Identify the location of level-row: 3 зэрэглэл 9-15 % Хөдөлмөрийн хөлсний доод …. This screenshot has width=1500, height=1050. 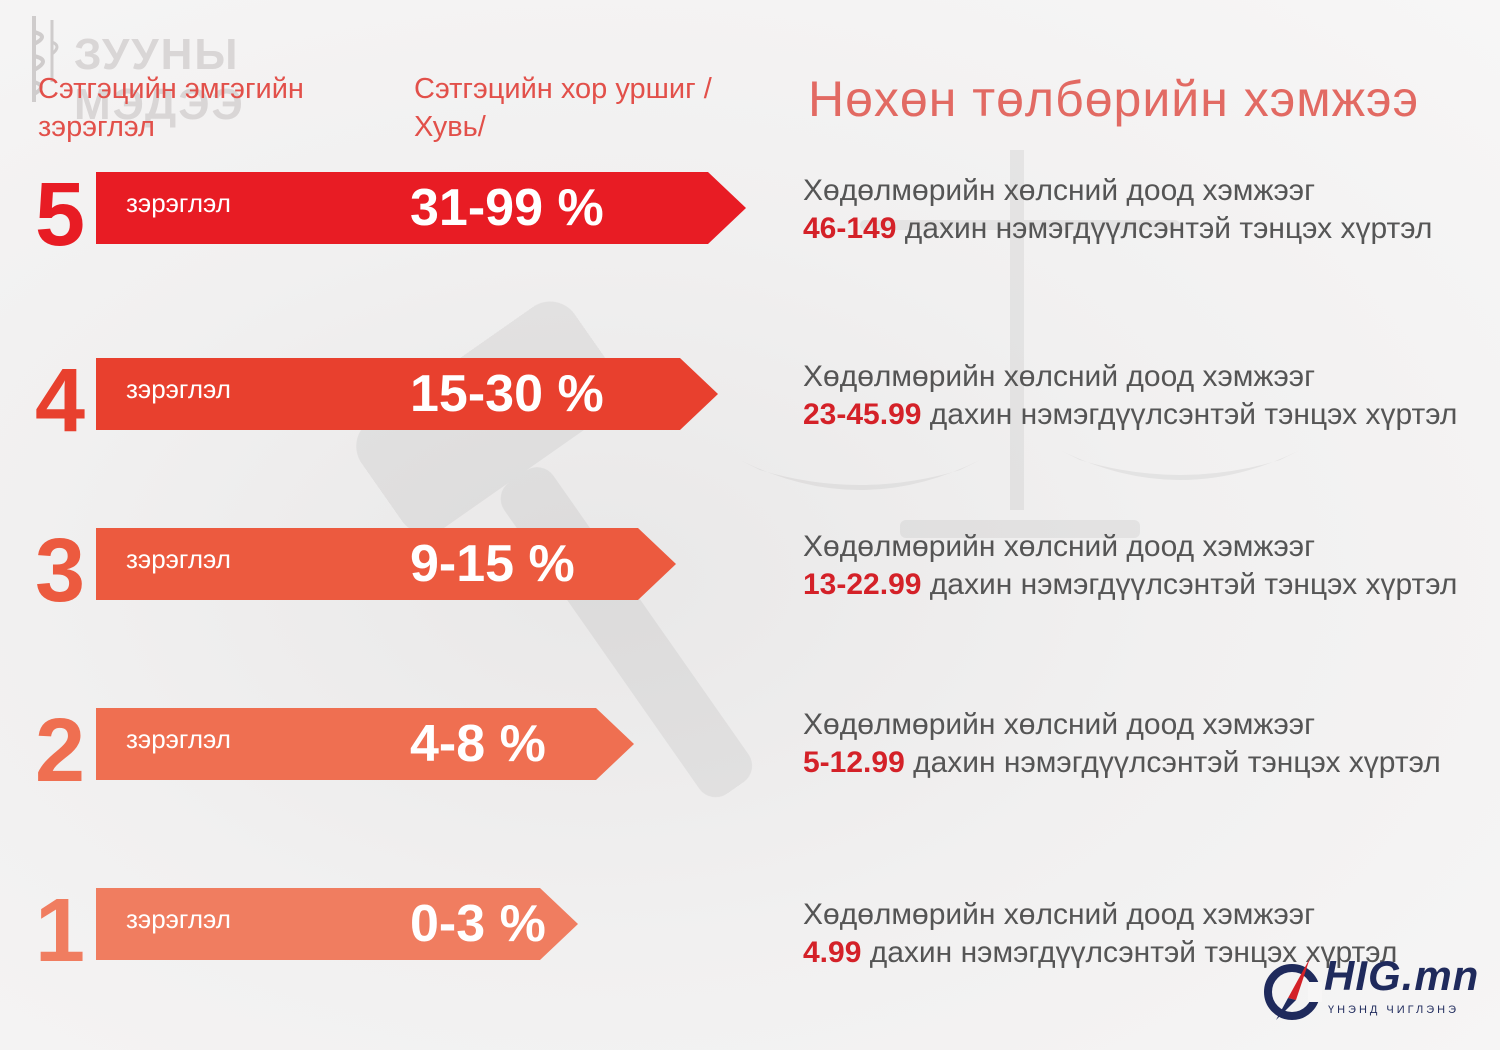
(750, 571).